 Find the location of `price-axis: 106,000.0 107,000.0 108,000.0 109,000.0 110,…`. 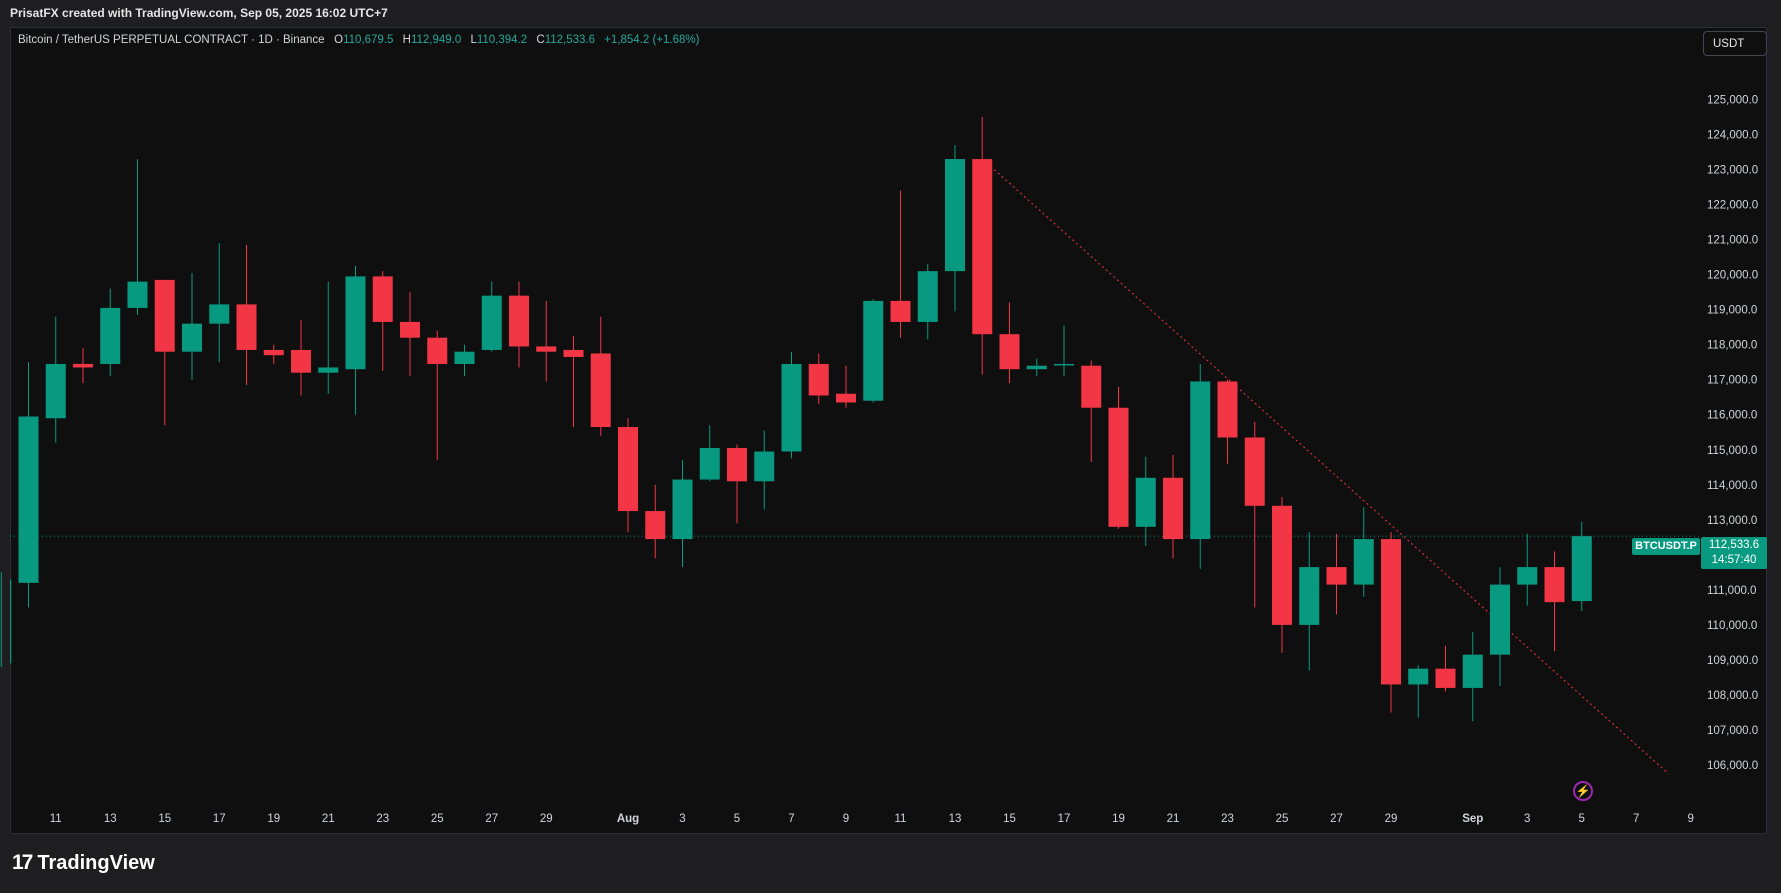

price-axis: 106,000.0 107,000.0 108,000.0 109,000.0 110,… is located at coordinates (1732, 433).